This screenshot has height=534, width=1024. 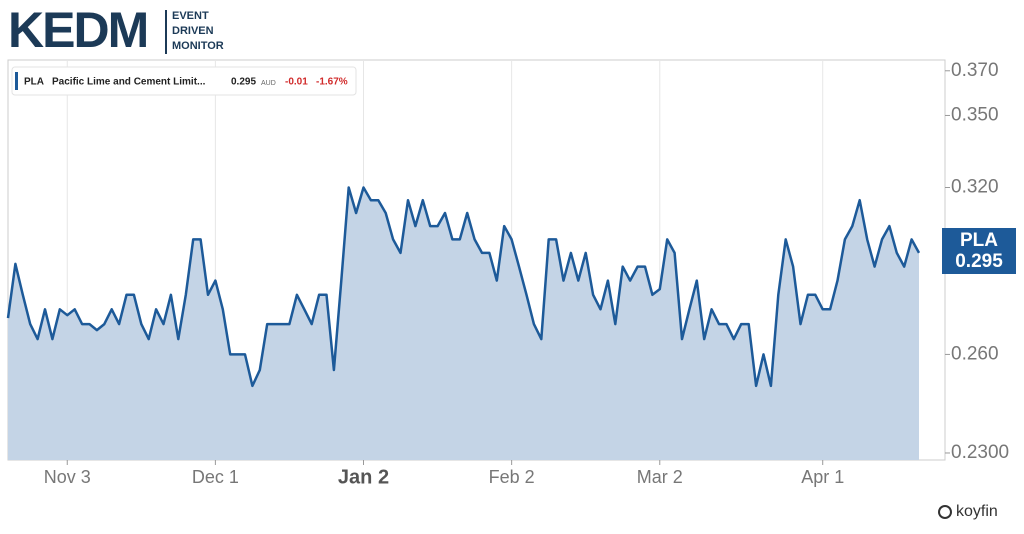 What do you see at coordinates (363, 477) in the screenshot?
I see `x-tick-label: Jan 2` at bounding box center [363, 477].